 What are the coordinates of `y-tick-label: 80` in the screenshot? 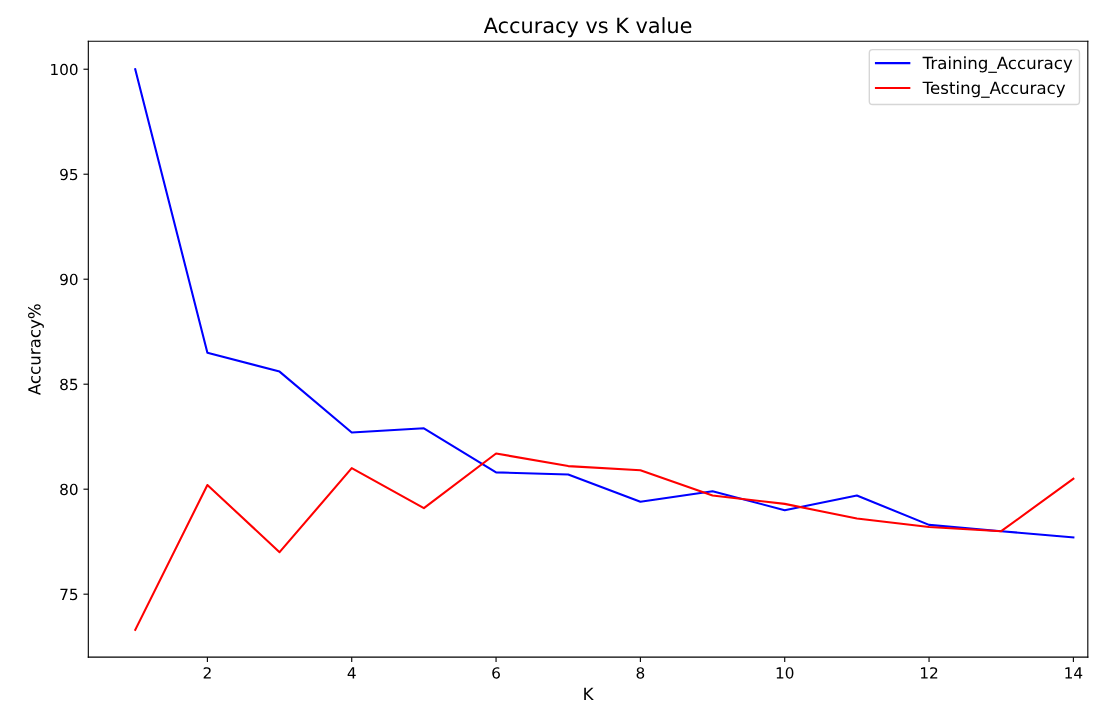 It's located at (69, 489).